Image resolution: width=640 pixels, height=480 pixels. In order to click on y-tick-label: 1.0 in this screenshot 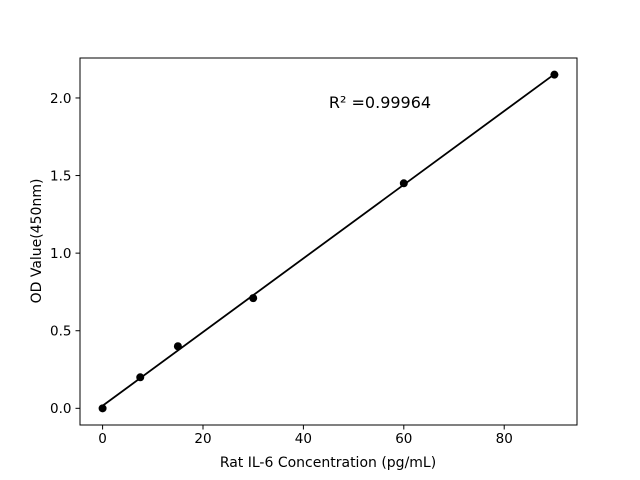, I will do `click(60, 254)`.